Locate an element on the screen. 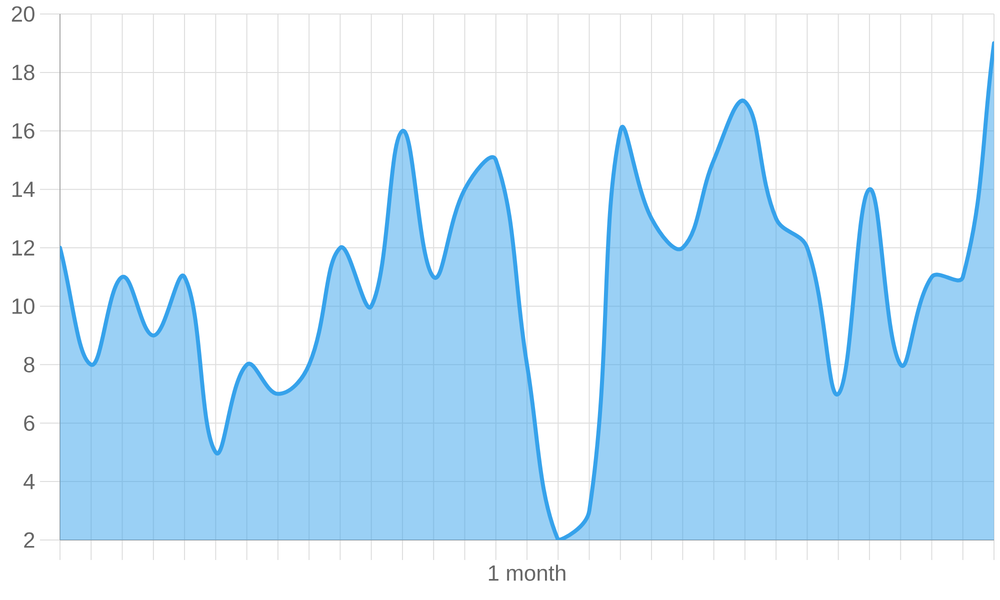 The width and height of the screenshot is (1000, 600). y-tick-label: 16 is located at coordinates (23, 131).